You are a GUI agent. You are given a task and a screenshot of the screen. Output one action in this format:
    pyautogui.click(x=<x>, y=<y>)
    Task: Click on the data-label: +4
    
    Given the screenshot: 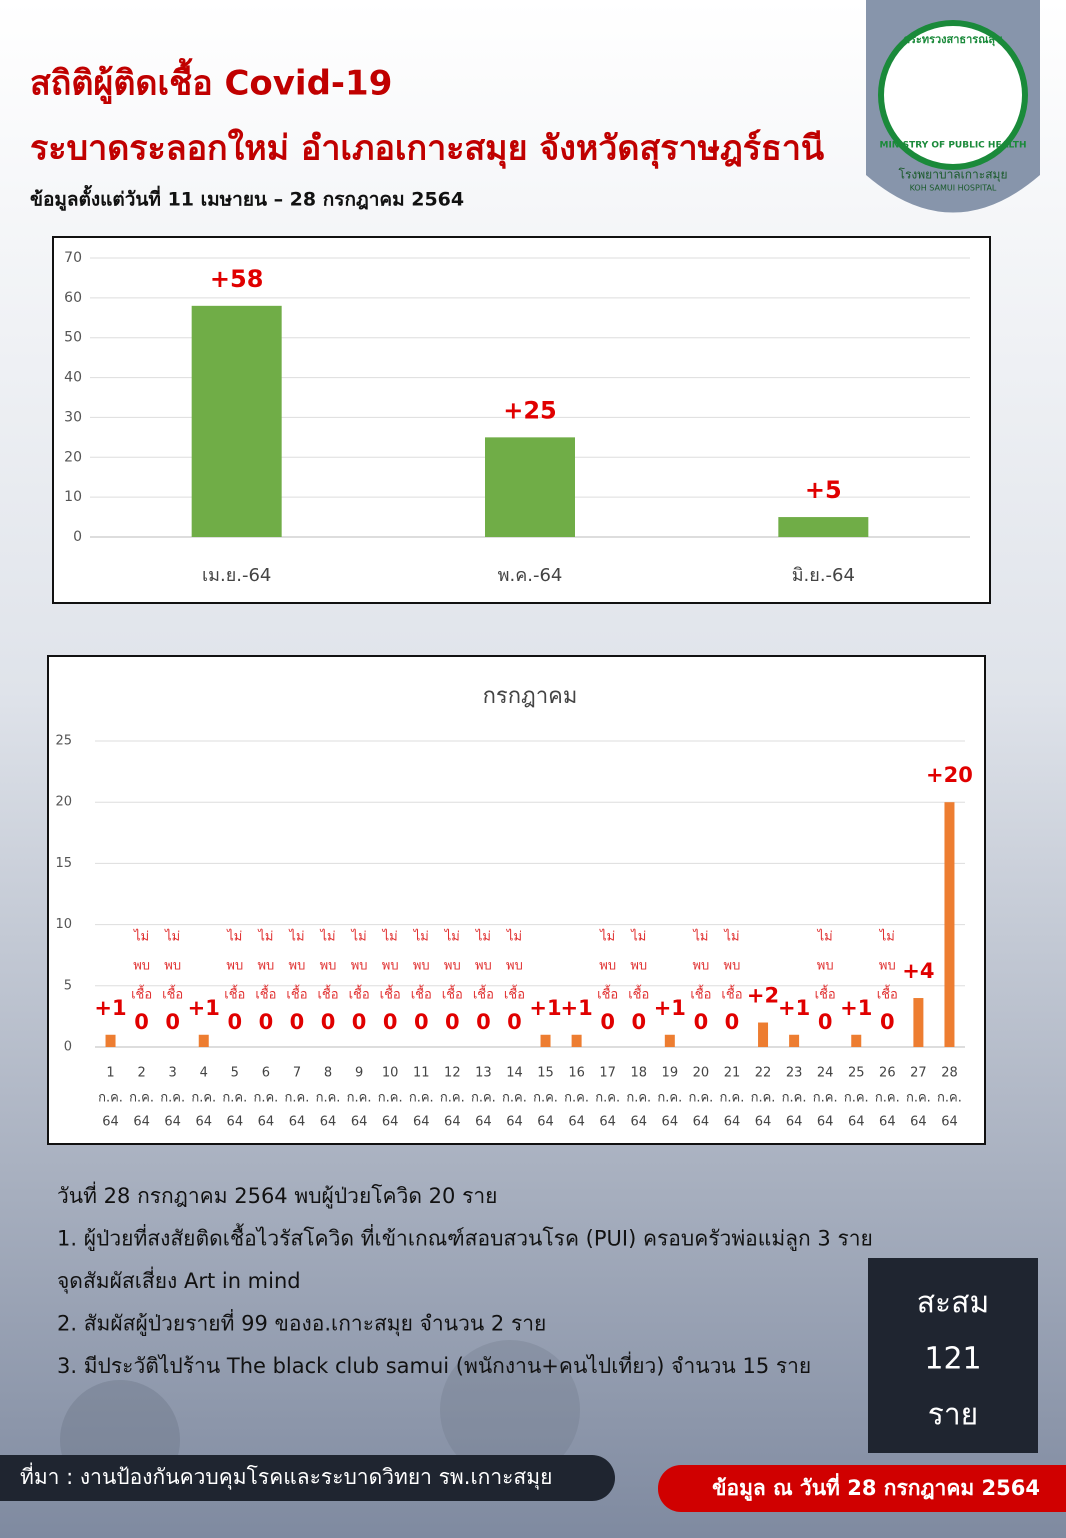 What is the action you would take?
    pyautogui.click(x=918, y=971)
    